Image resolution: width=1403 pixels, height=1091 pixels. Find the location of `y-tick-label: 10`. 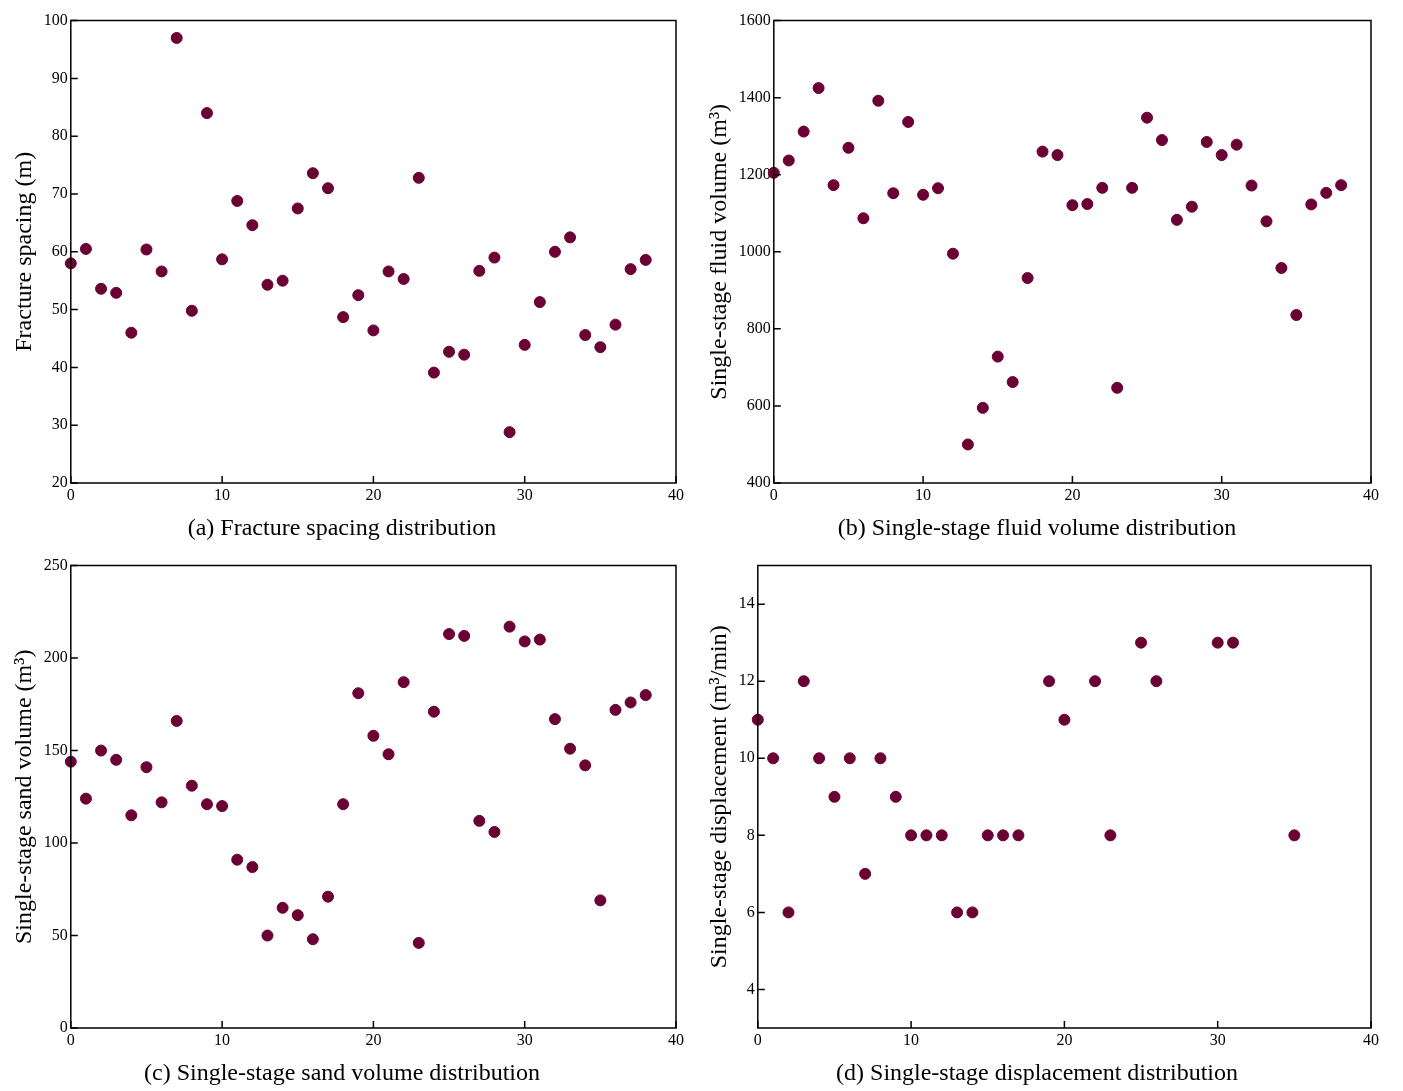

y-tick-label: 10 is located at coordinates (746, 757).